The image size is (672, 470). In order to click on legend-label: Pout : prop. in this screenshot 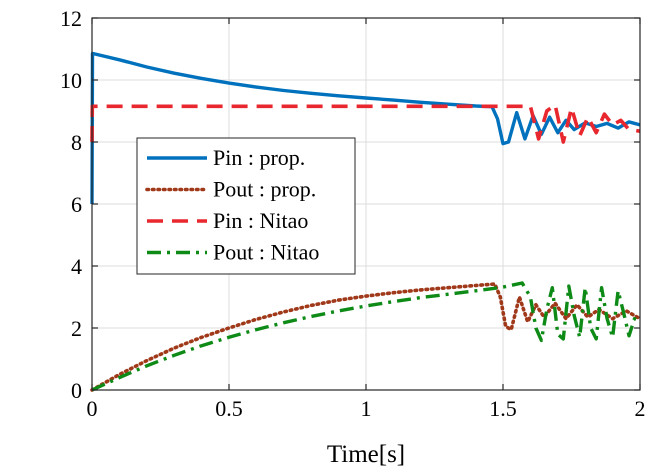, I will do `click(264, 189)`.